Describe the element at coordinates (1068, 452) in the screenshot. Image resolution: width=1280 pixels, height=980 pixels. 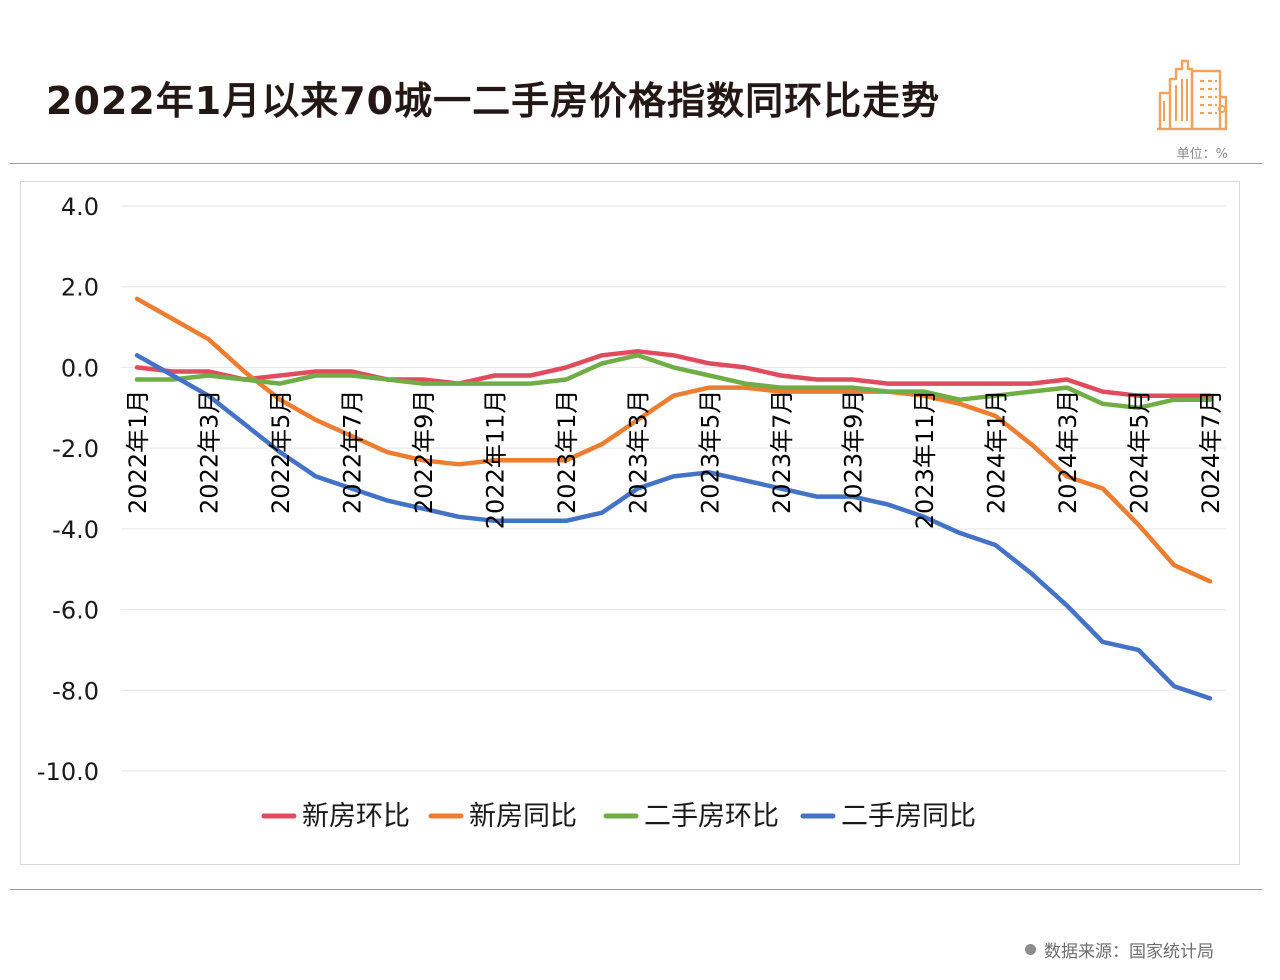
I see `x-tick-label: 2024年3月` at that location.